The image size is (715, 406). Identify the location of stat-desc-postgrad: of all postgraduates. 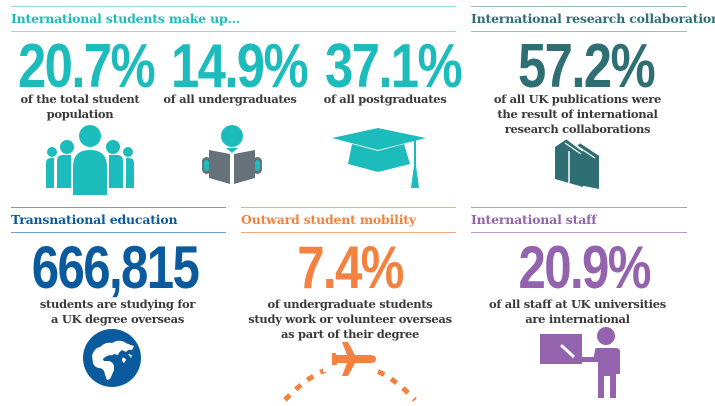
(385, 99).